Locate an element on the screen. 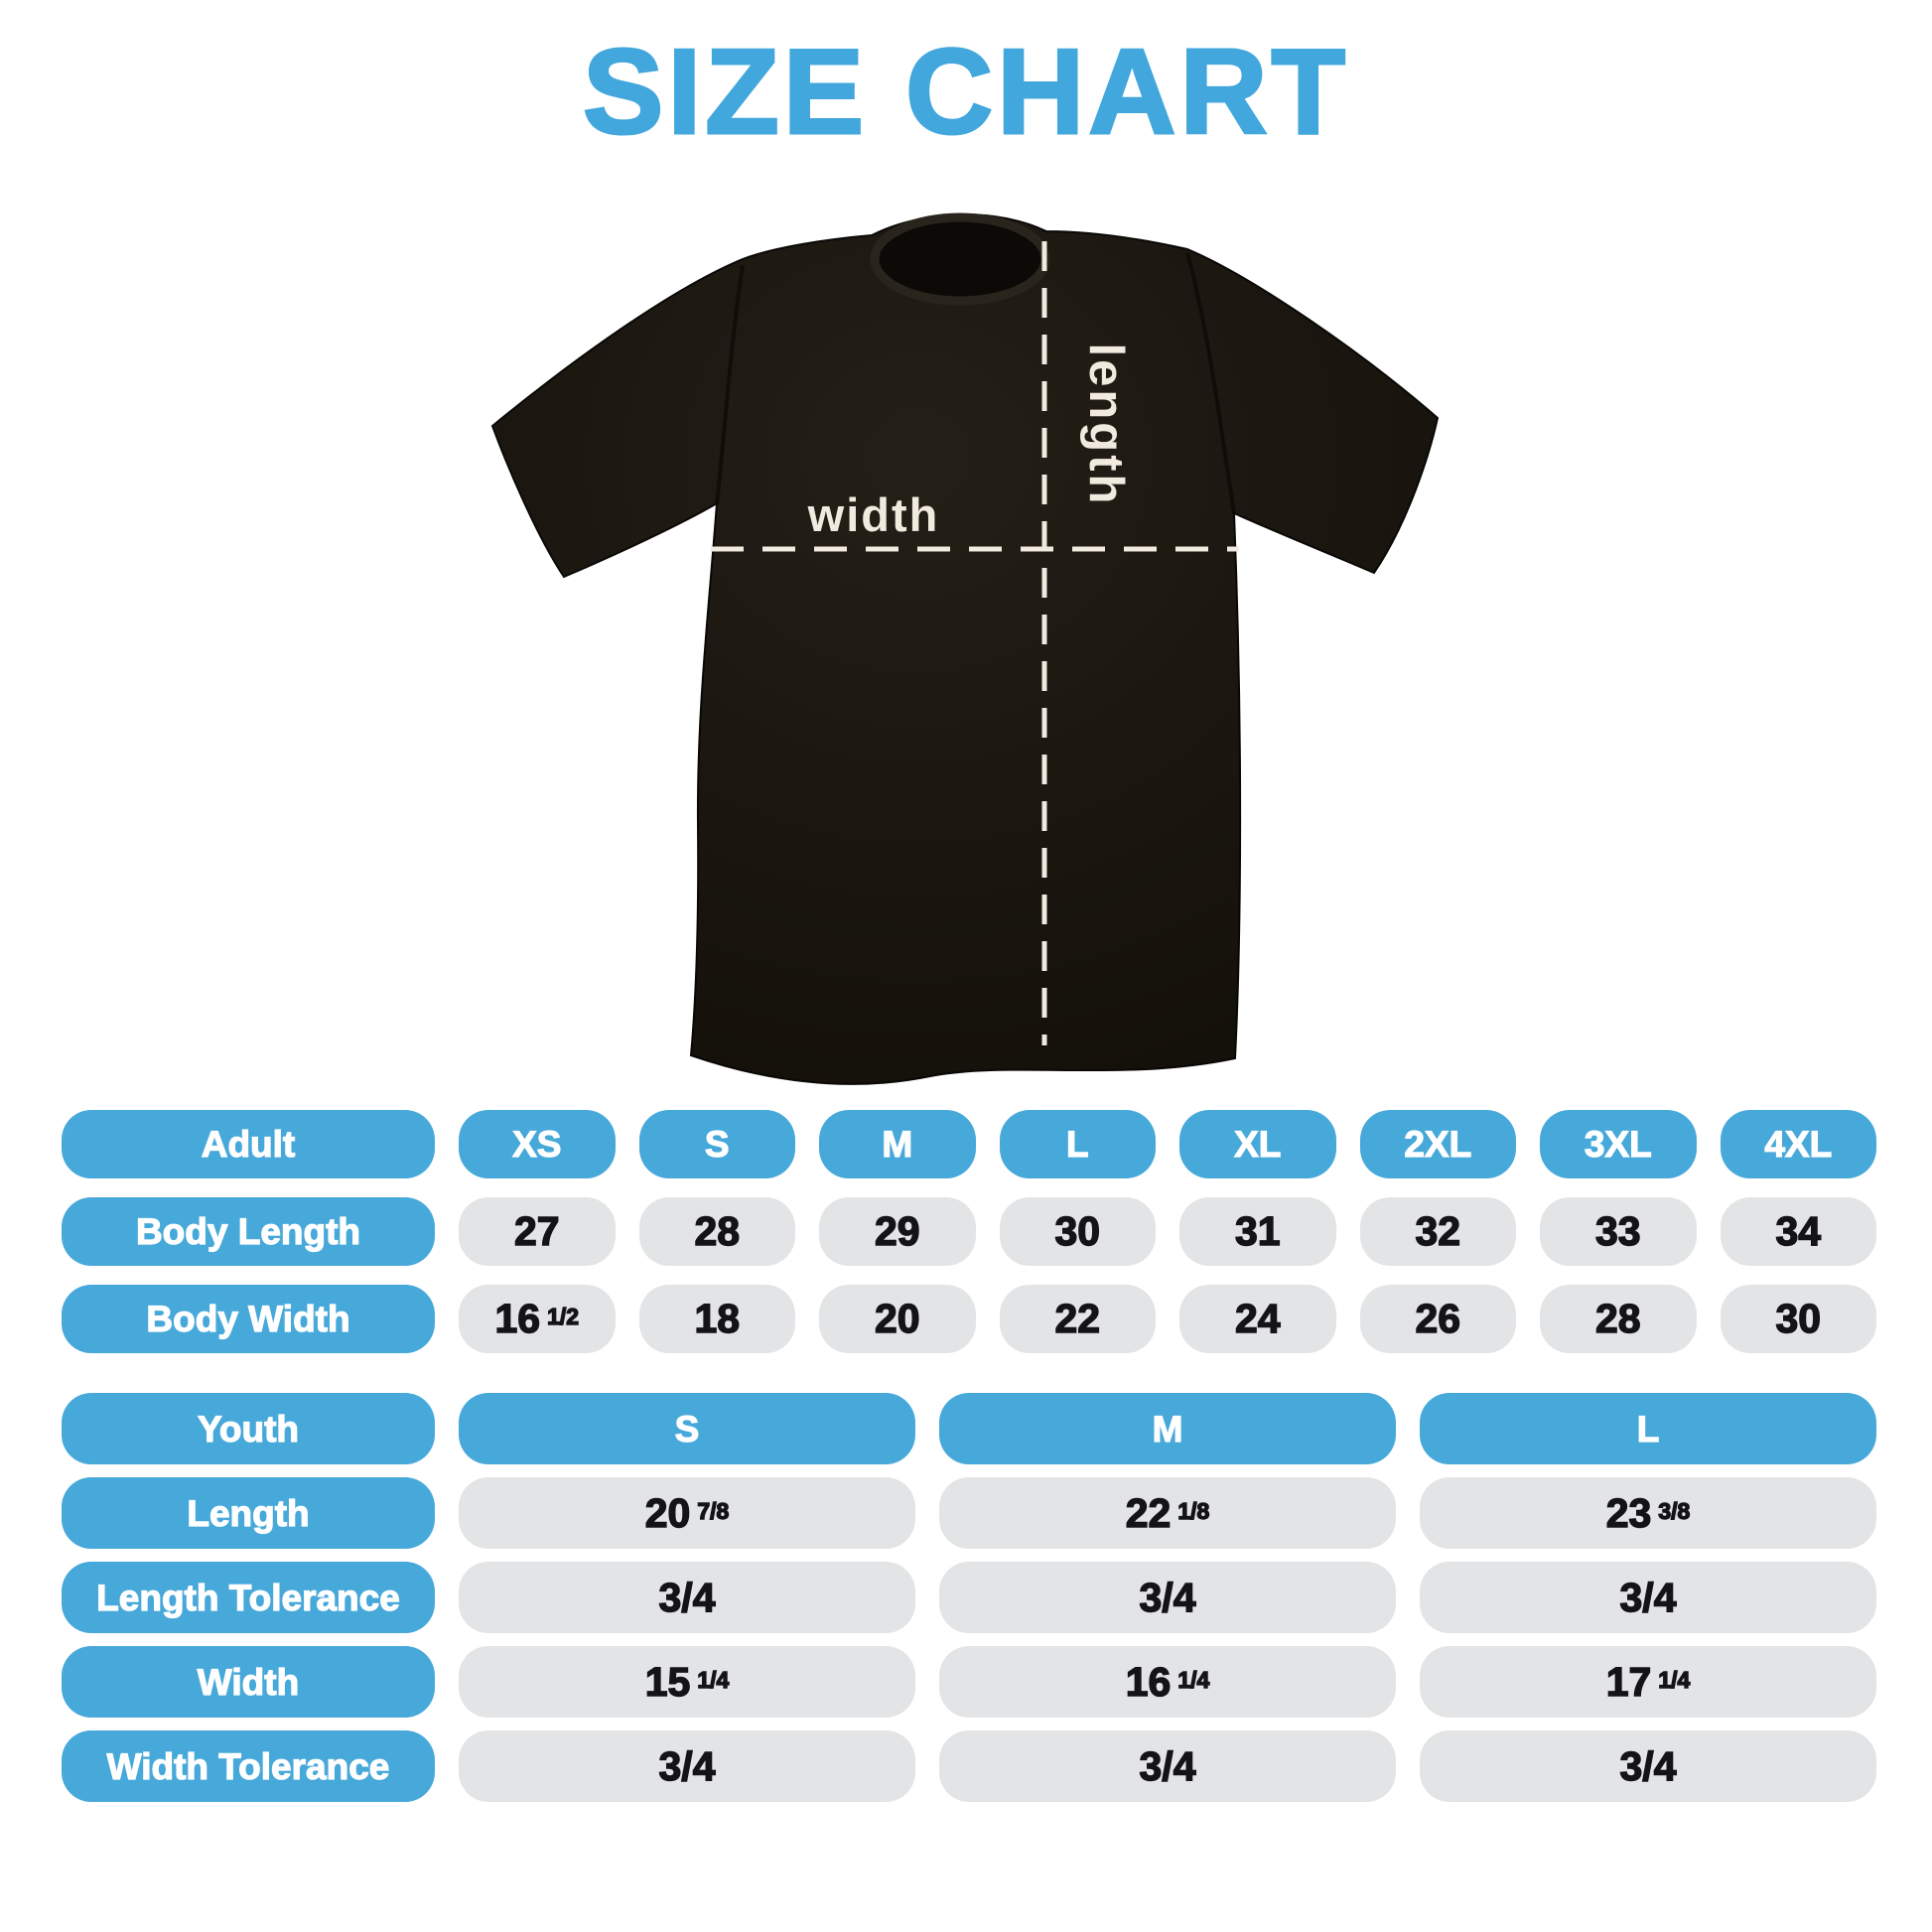 The height and width of the screenshot is (1932, 1932). row-label-pill: Body Width is located at coordinates (248, 1319).